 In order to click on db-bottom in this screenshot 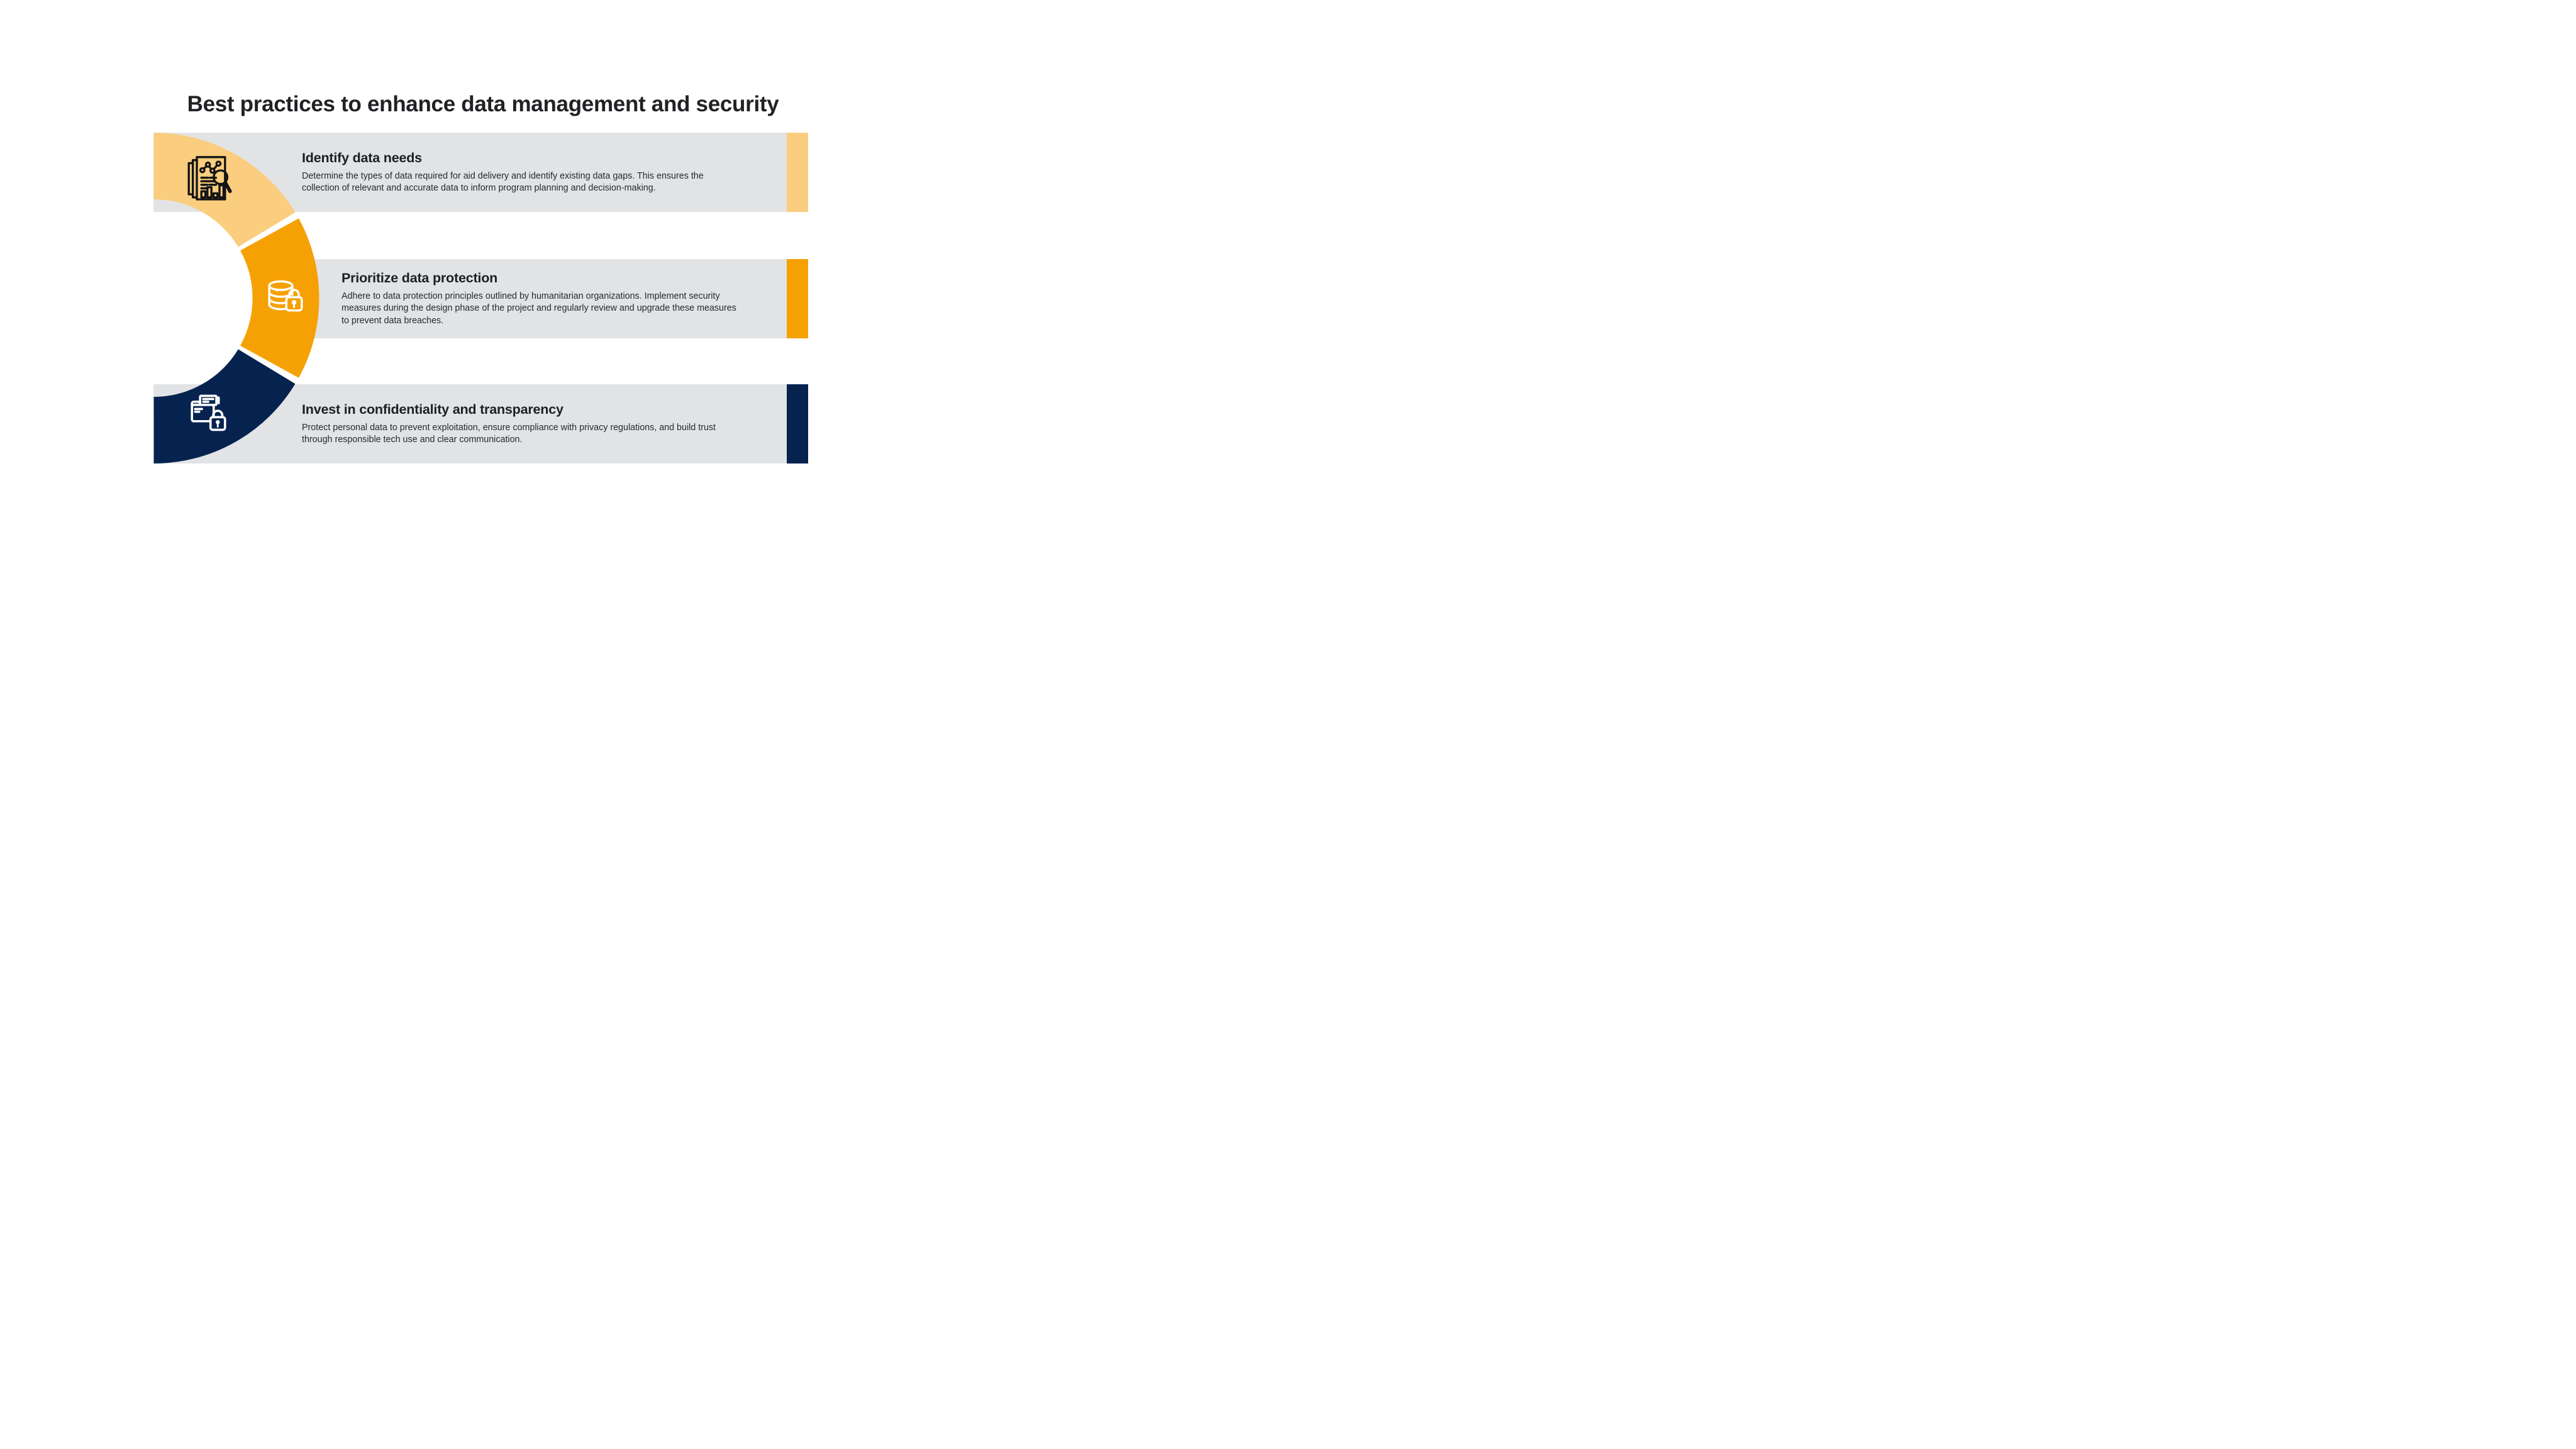, I will do `click(278, 307)`.